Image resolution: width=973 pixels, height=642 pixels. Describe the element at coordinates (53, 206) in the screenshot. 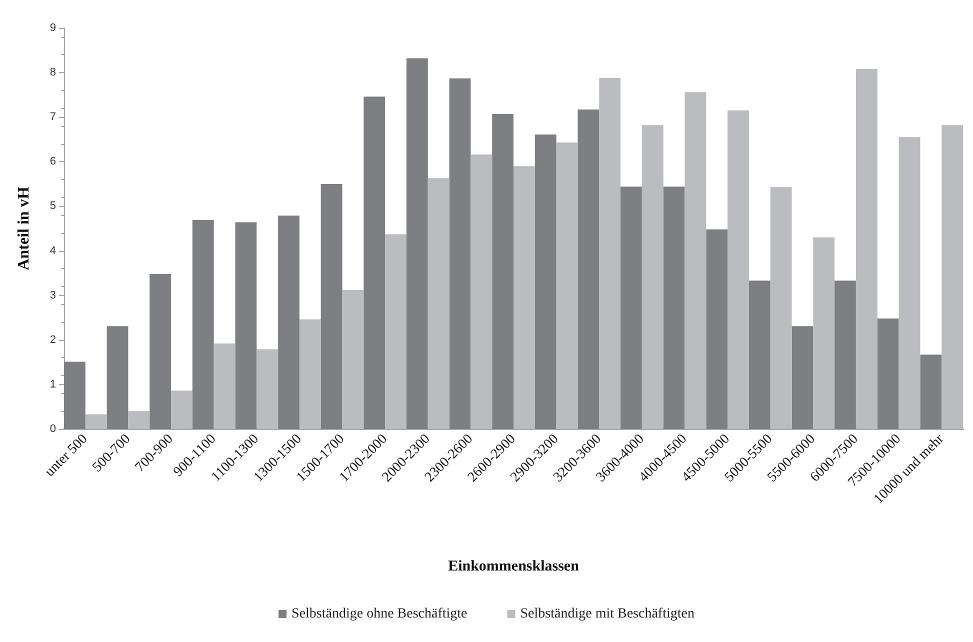

I see `y-tick-label: 5` at that location.